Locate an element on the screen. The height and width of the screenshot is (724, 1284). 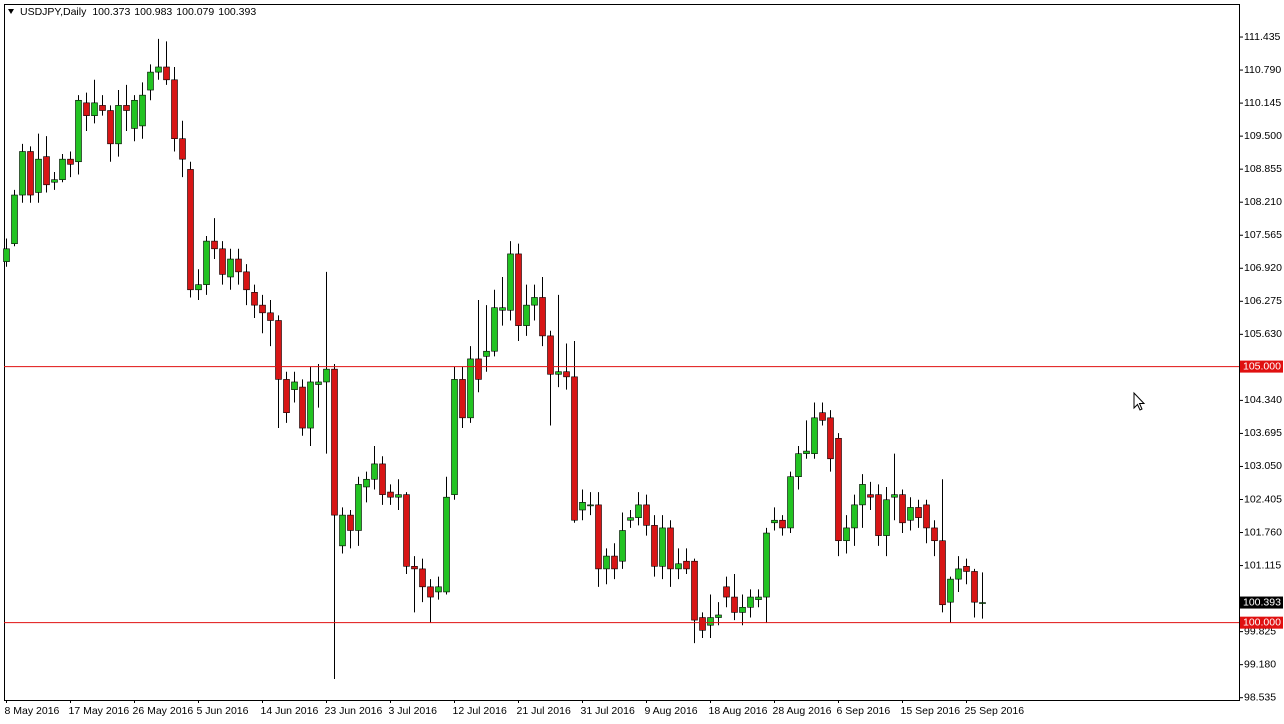
x-tick-label: 8 May 2016 is located at coordinates (32, 711).